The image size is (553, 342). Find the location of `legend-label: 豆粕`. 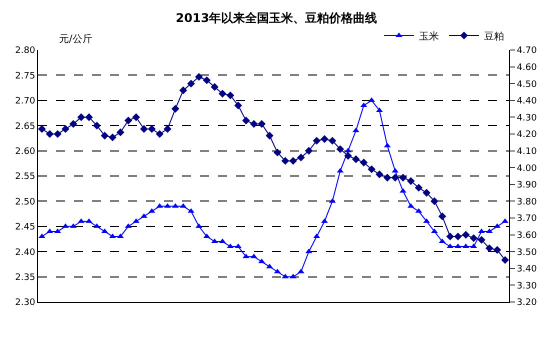

legend-label: 豆粕 is located at coordinates (494, 36).